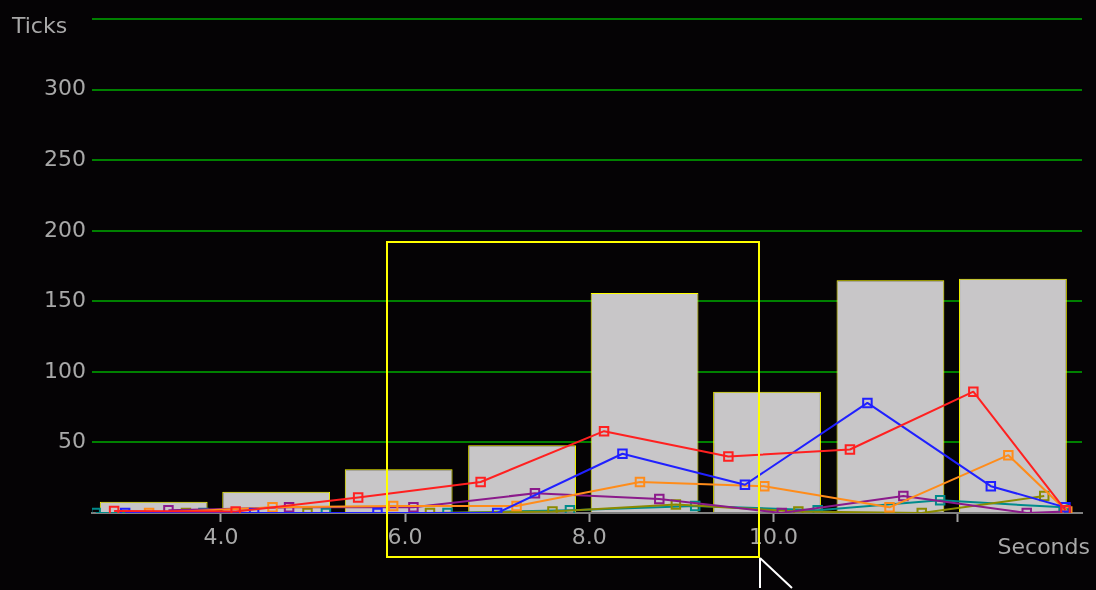 The image size is (1096, 590). I want to click on y-tick-label: 50, so click(72, 441).